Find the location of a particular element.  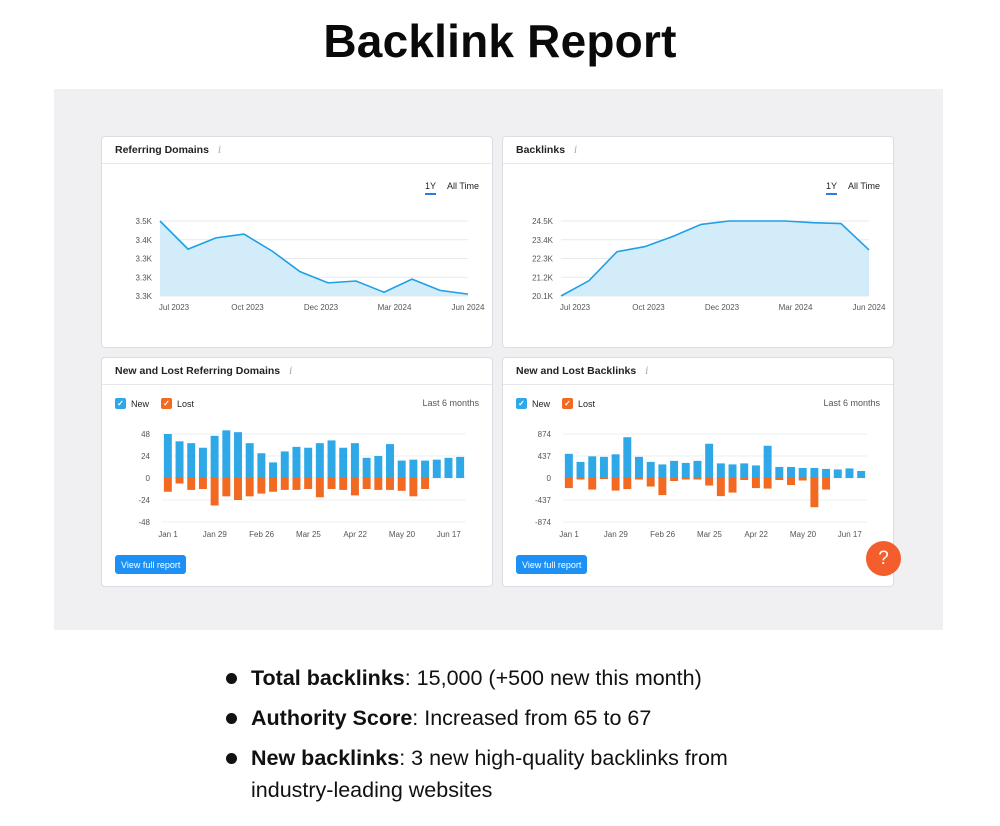

x-tick-label: Dec 2023 is located at coordinates (722, 307).